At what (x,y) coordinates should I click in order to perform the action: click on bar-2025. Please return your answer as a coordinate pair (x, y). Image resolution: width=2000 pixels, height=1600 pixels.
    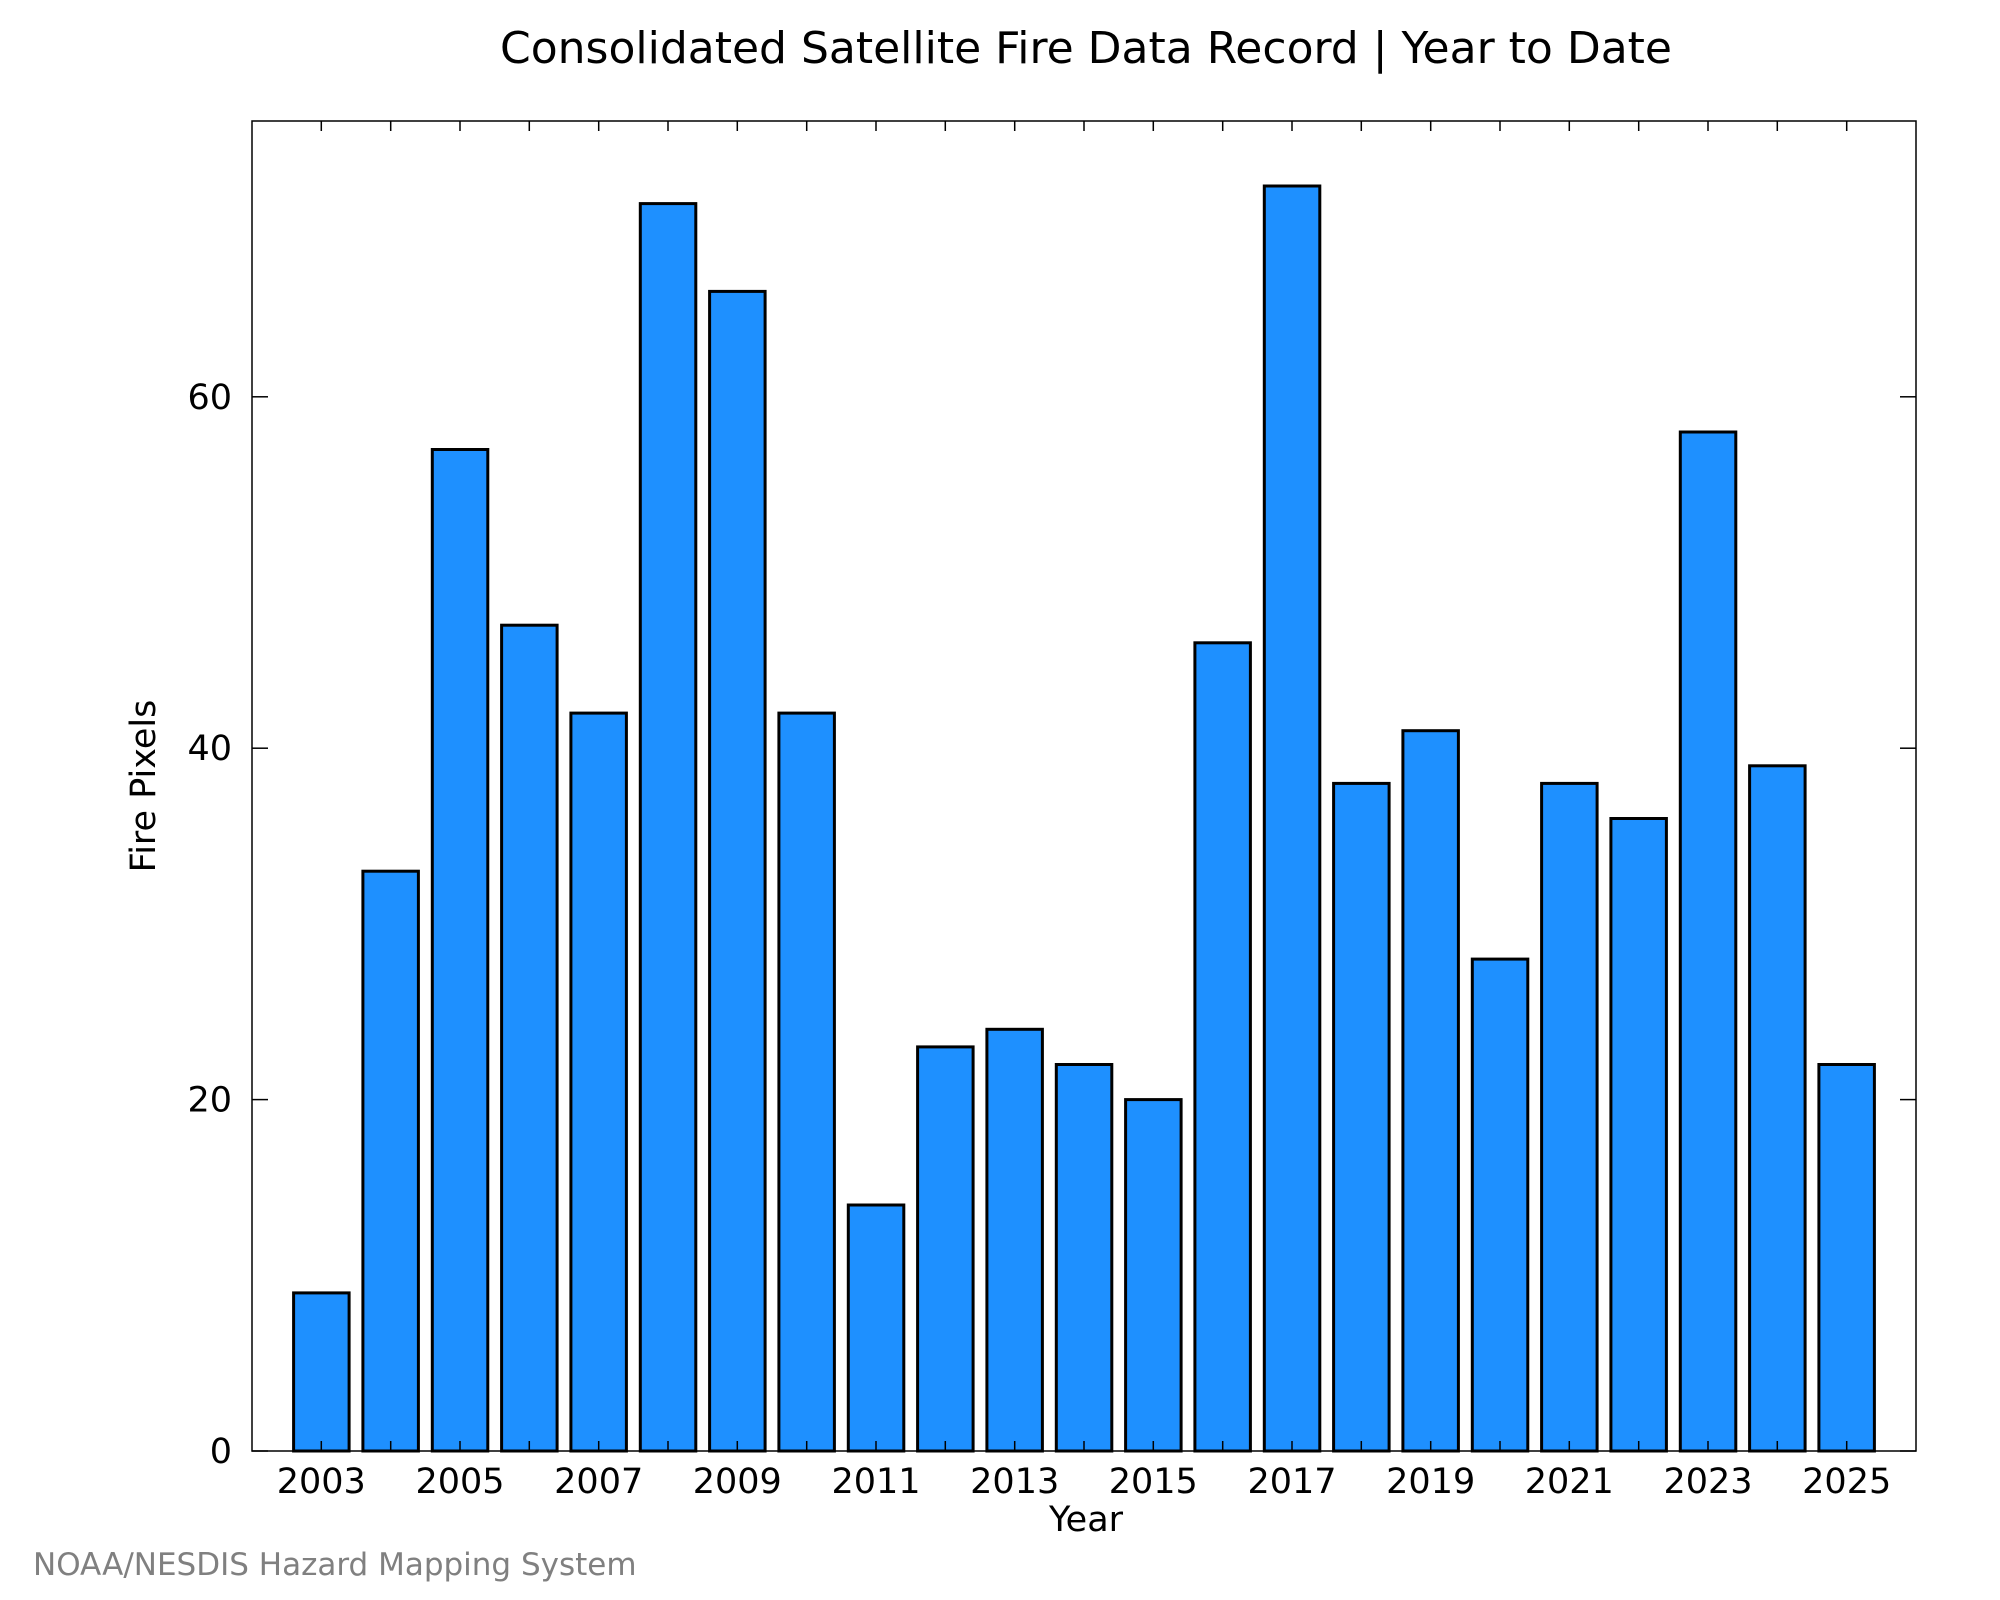
    Looking at the image, I should click on (1846, 1258).